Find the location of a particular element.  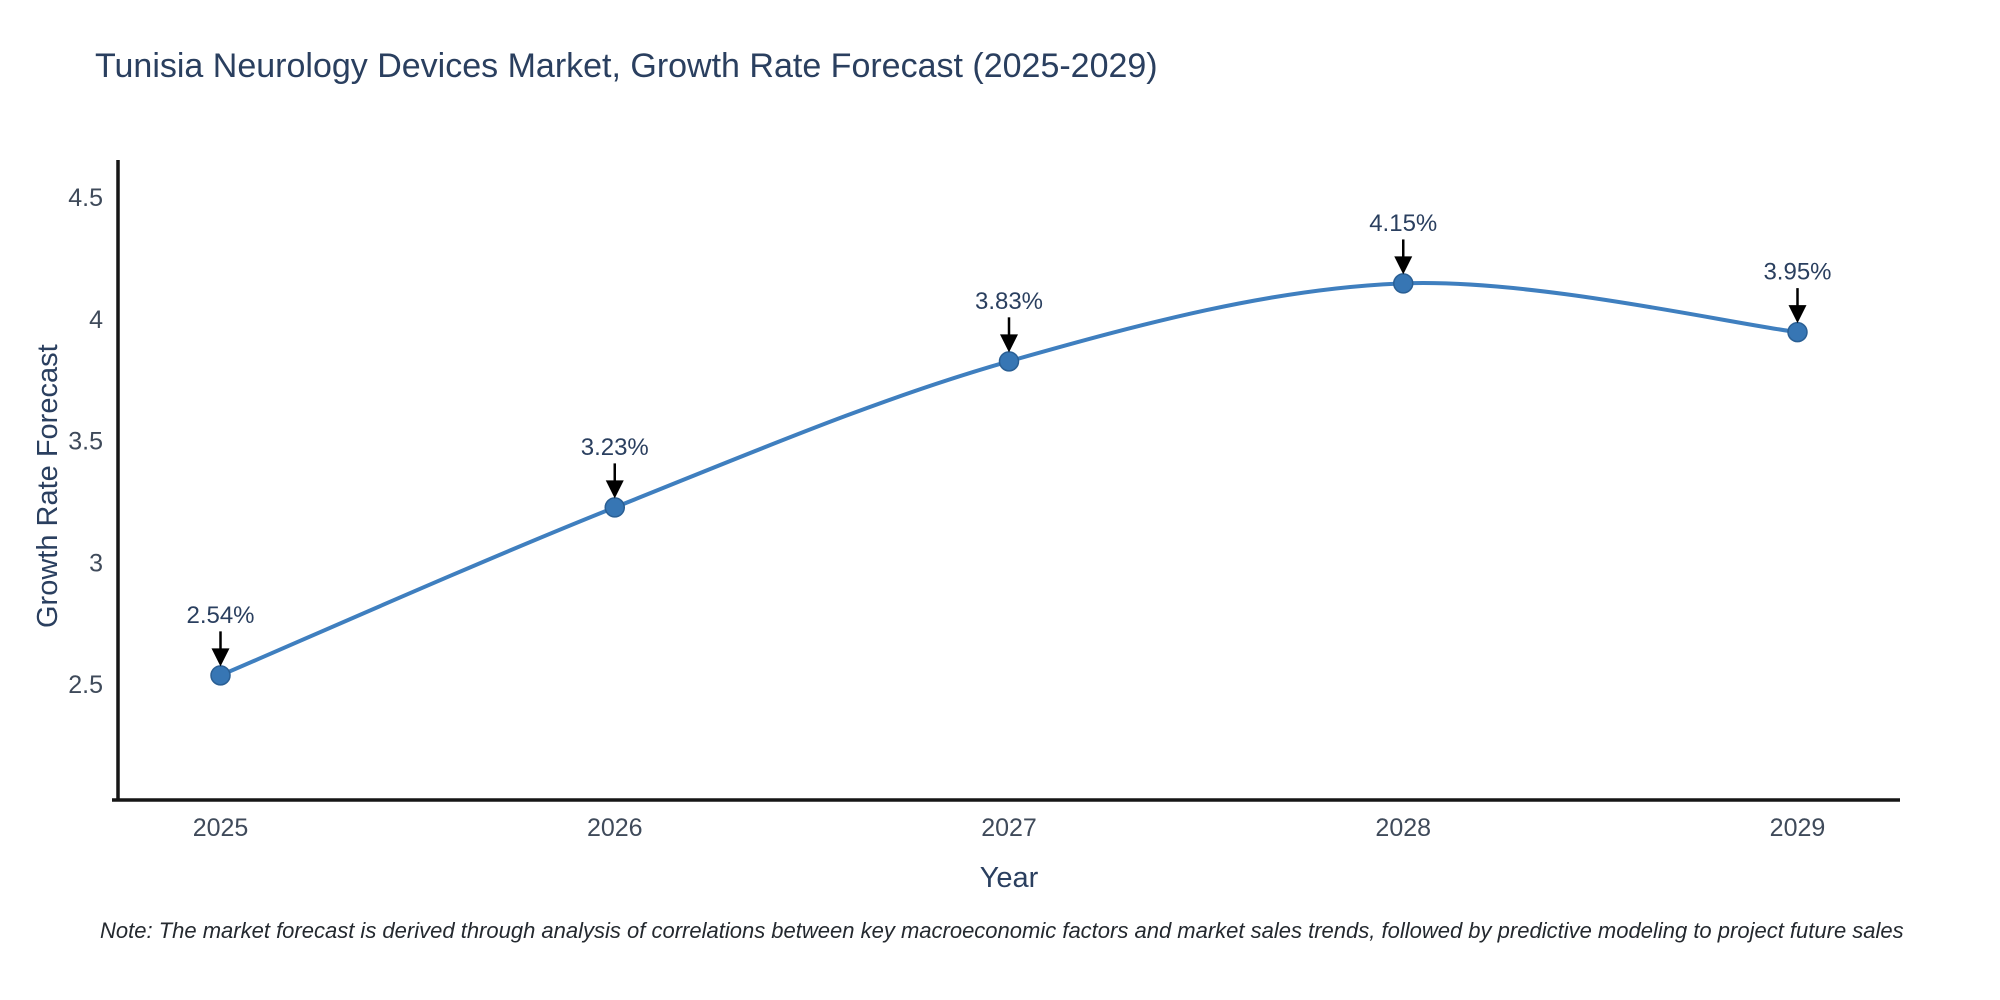

x-axis-title: Year is located at coordinates (1009, 878).